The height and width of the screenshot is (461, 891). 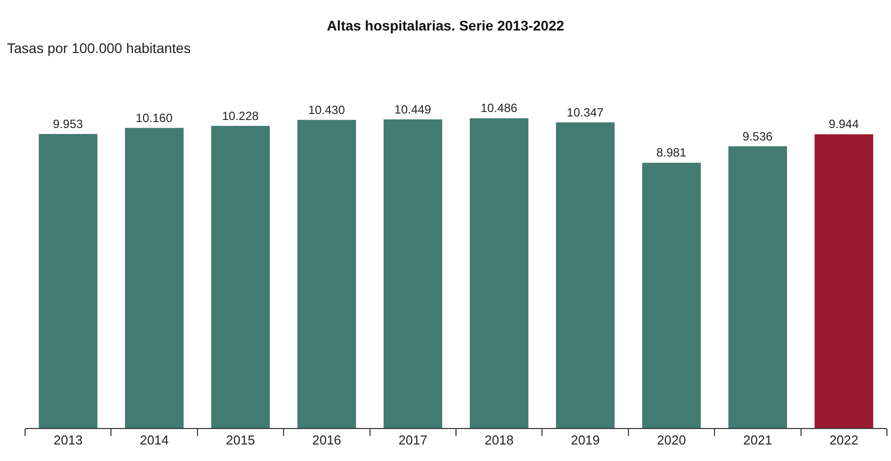 What do you see at coordinates (68, 440) in the screenshot?
I see `x-tick-label: 2013` at bounding box center [68, 440].